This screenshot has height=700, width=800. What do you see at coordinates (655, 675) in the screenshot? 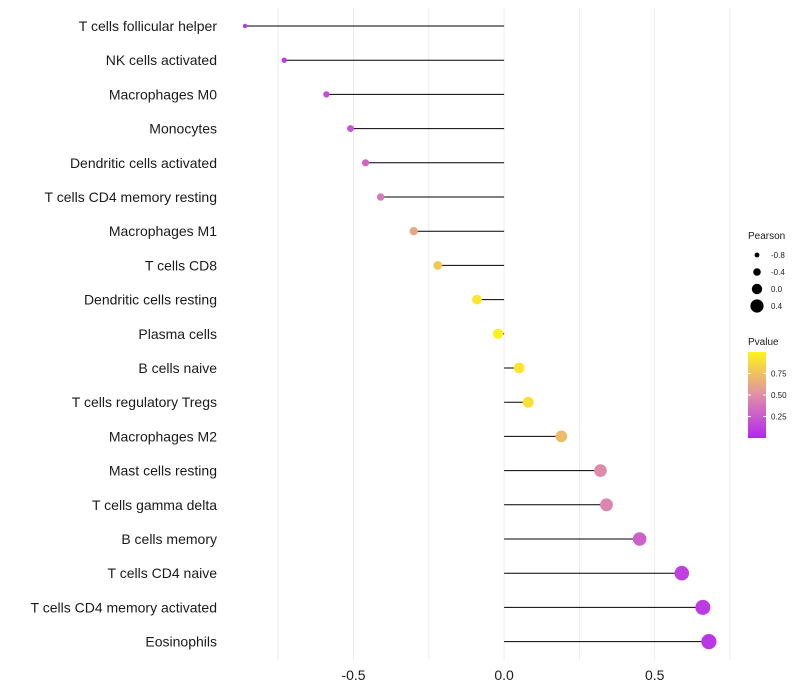
I see `x-tick-label: 0.5` at bounding box center [655, 675].